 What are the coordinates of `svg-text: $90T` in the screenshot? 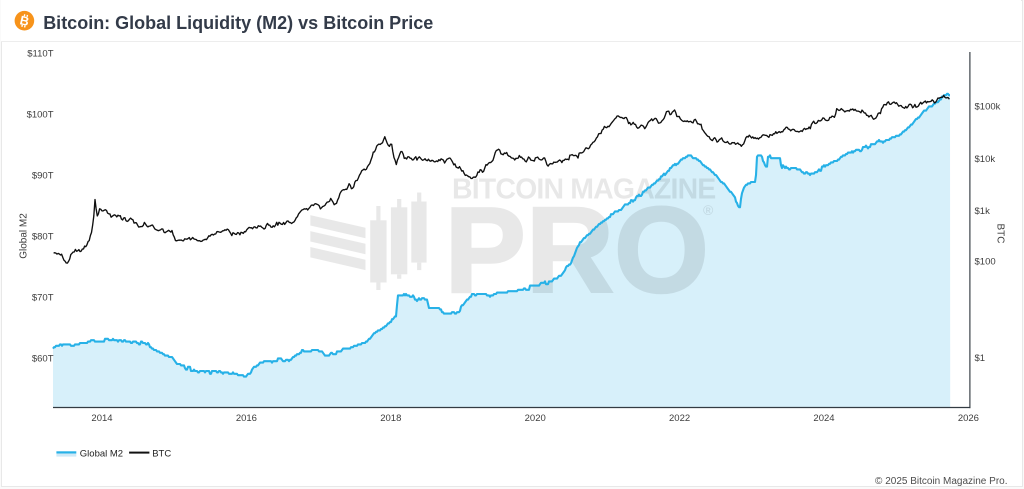 It's located at (43, 175).